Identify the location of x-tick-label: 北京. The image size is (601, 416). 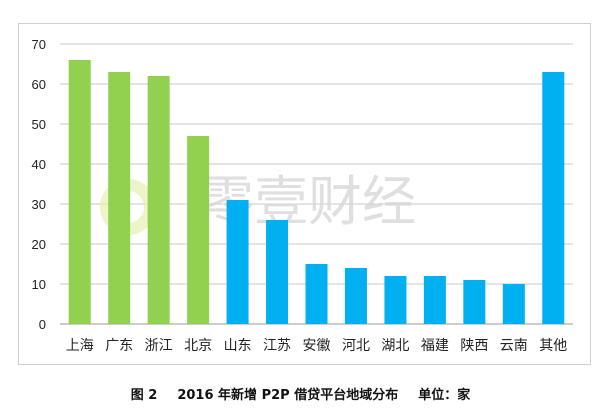
(198, 346).